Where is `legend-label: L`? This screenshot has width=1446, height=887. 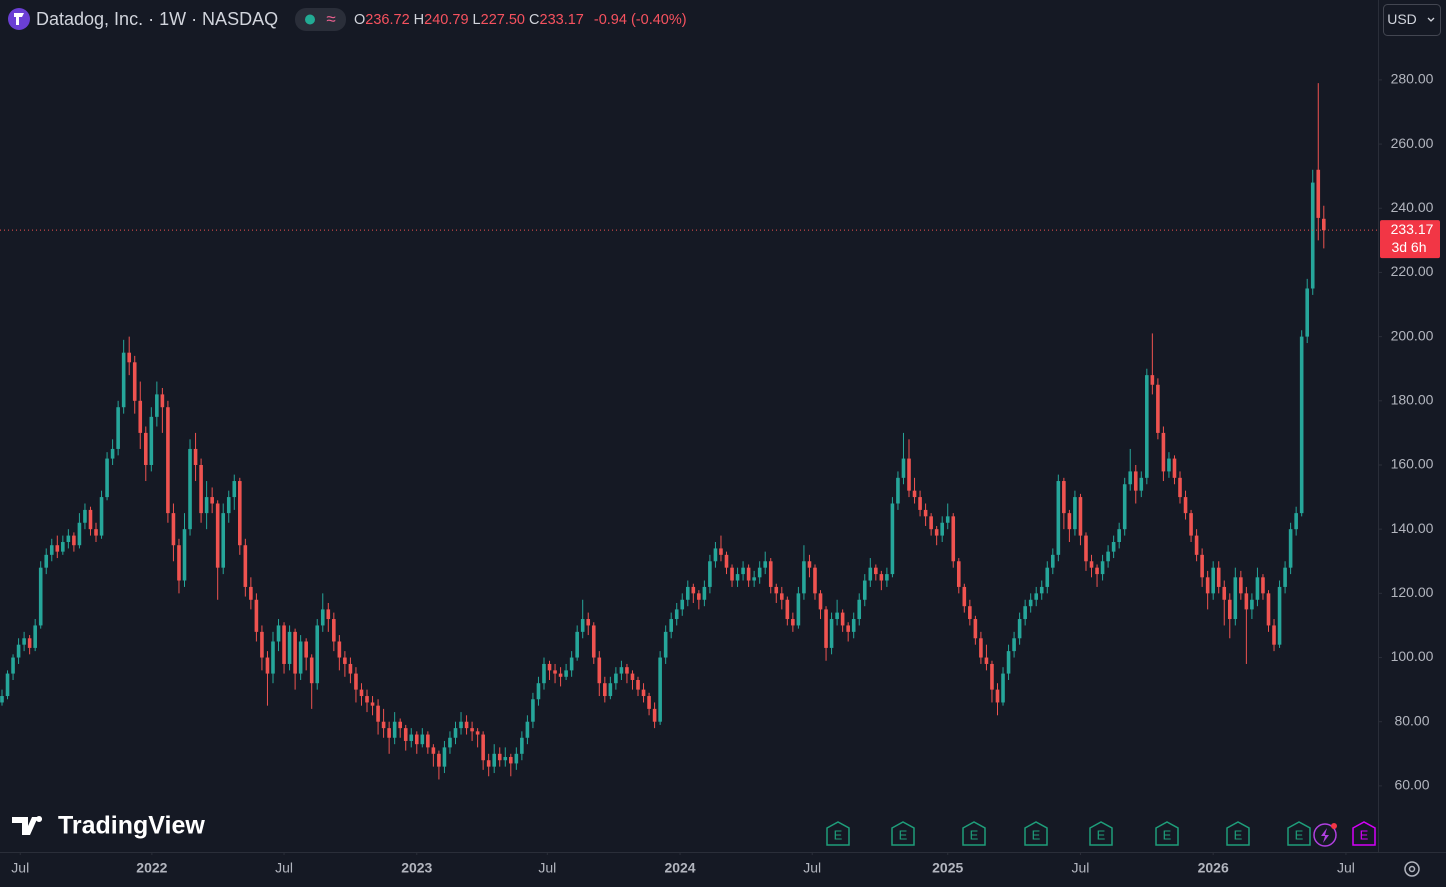
legend-label: L is located at coordinates (477, 20).